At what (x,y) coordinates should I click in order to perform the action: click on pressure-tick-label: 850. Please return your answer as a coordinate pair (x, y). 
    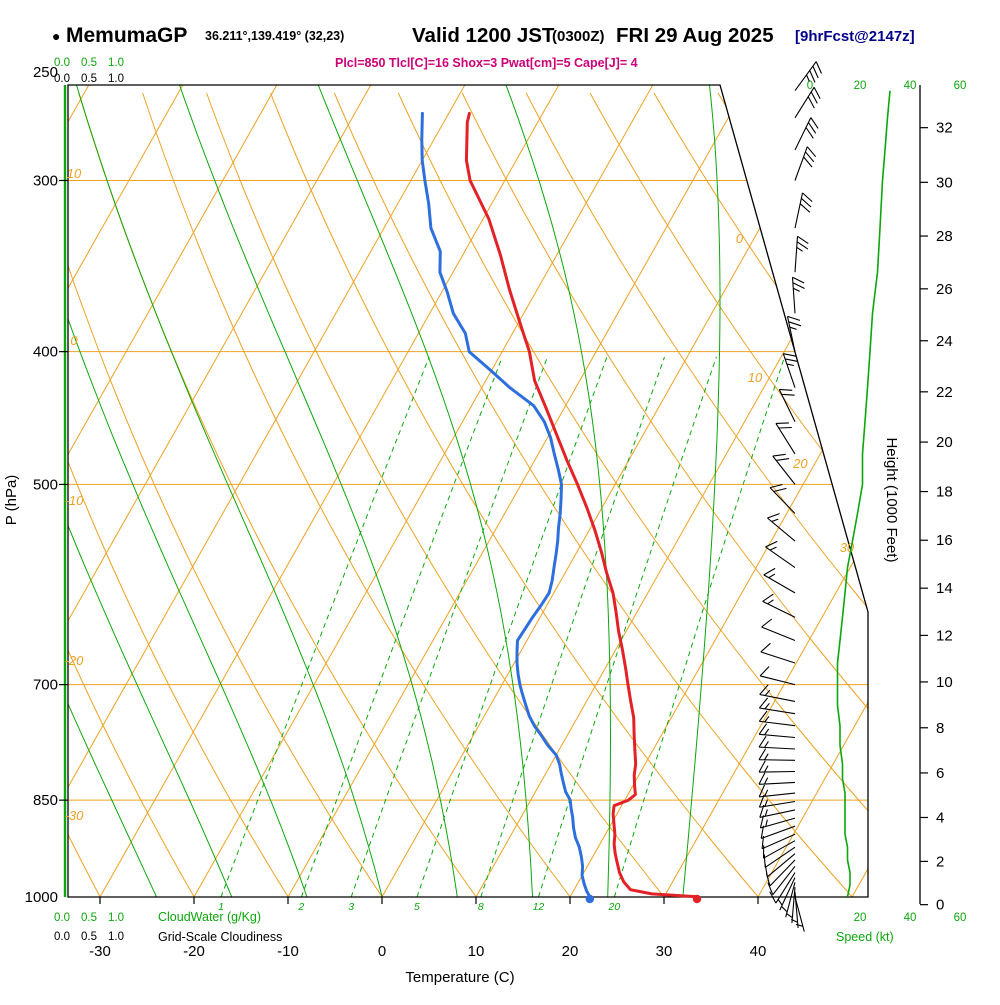
    Looking at the image, I should click on (45, 800).